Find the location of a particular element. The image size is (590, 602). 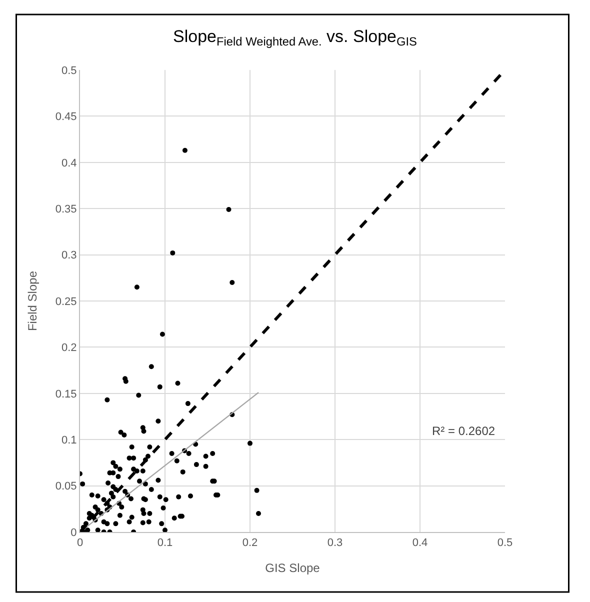

y-tick-label: 0.3 is located at coordinates (69, 256).